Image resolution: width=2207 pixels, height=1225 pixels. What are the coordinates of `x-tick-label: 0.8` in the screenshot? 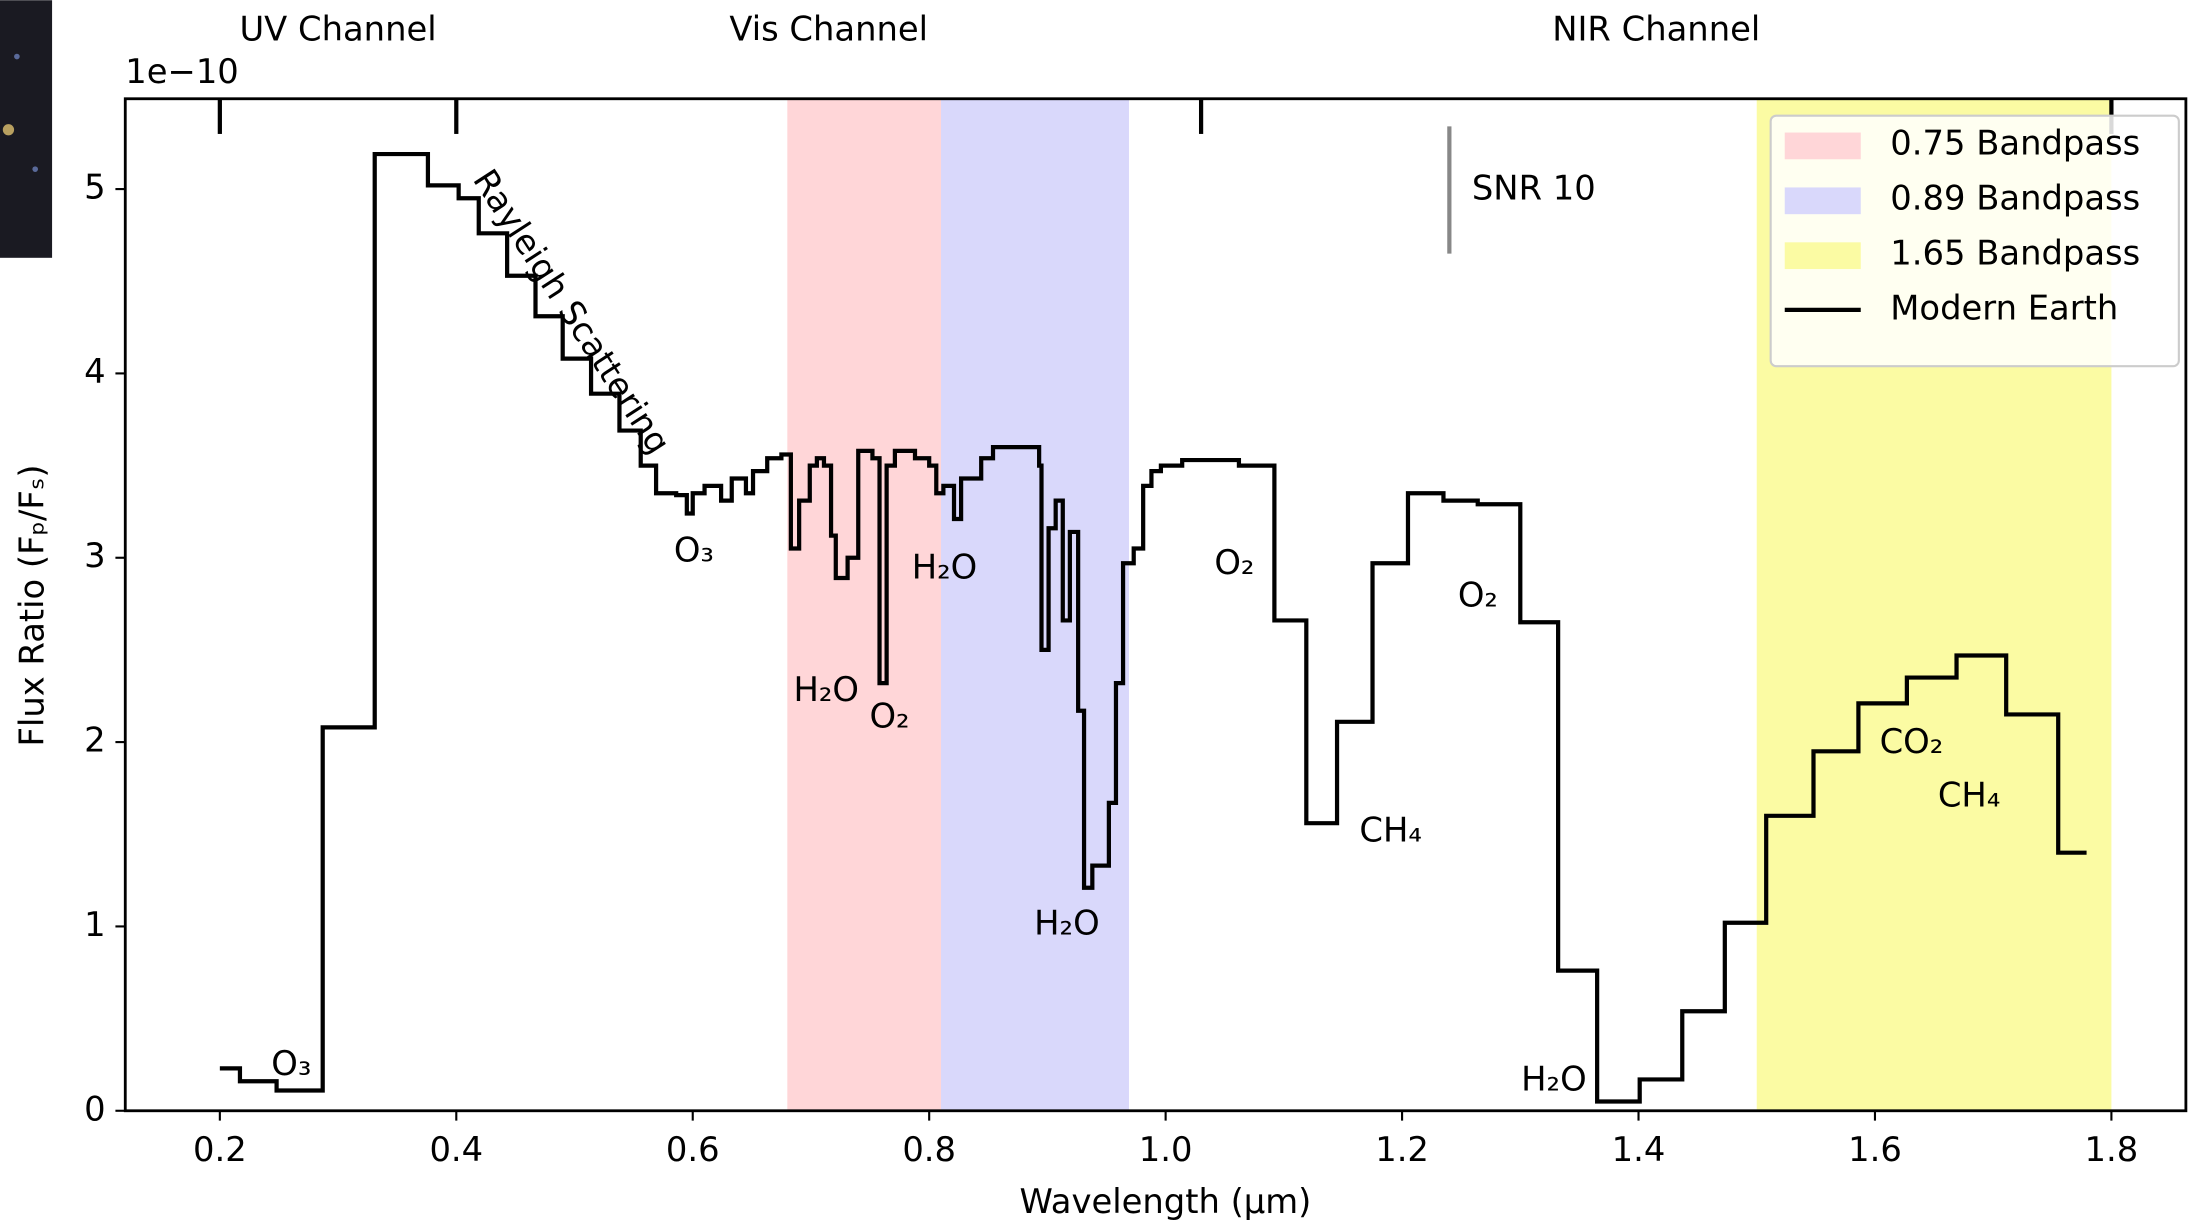 It's located at (929, 1149).